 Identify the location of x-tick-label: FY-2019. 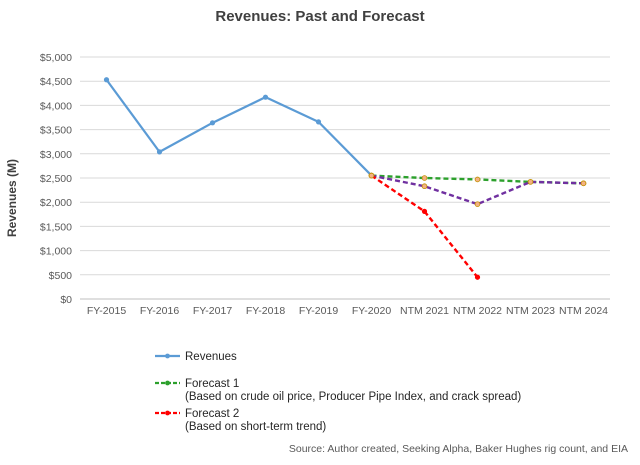
(318, 311).